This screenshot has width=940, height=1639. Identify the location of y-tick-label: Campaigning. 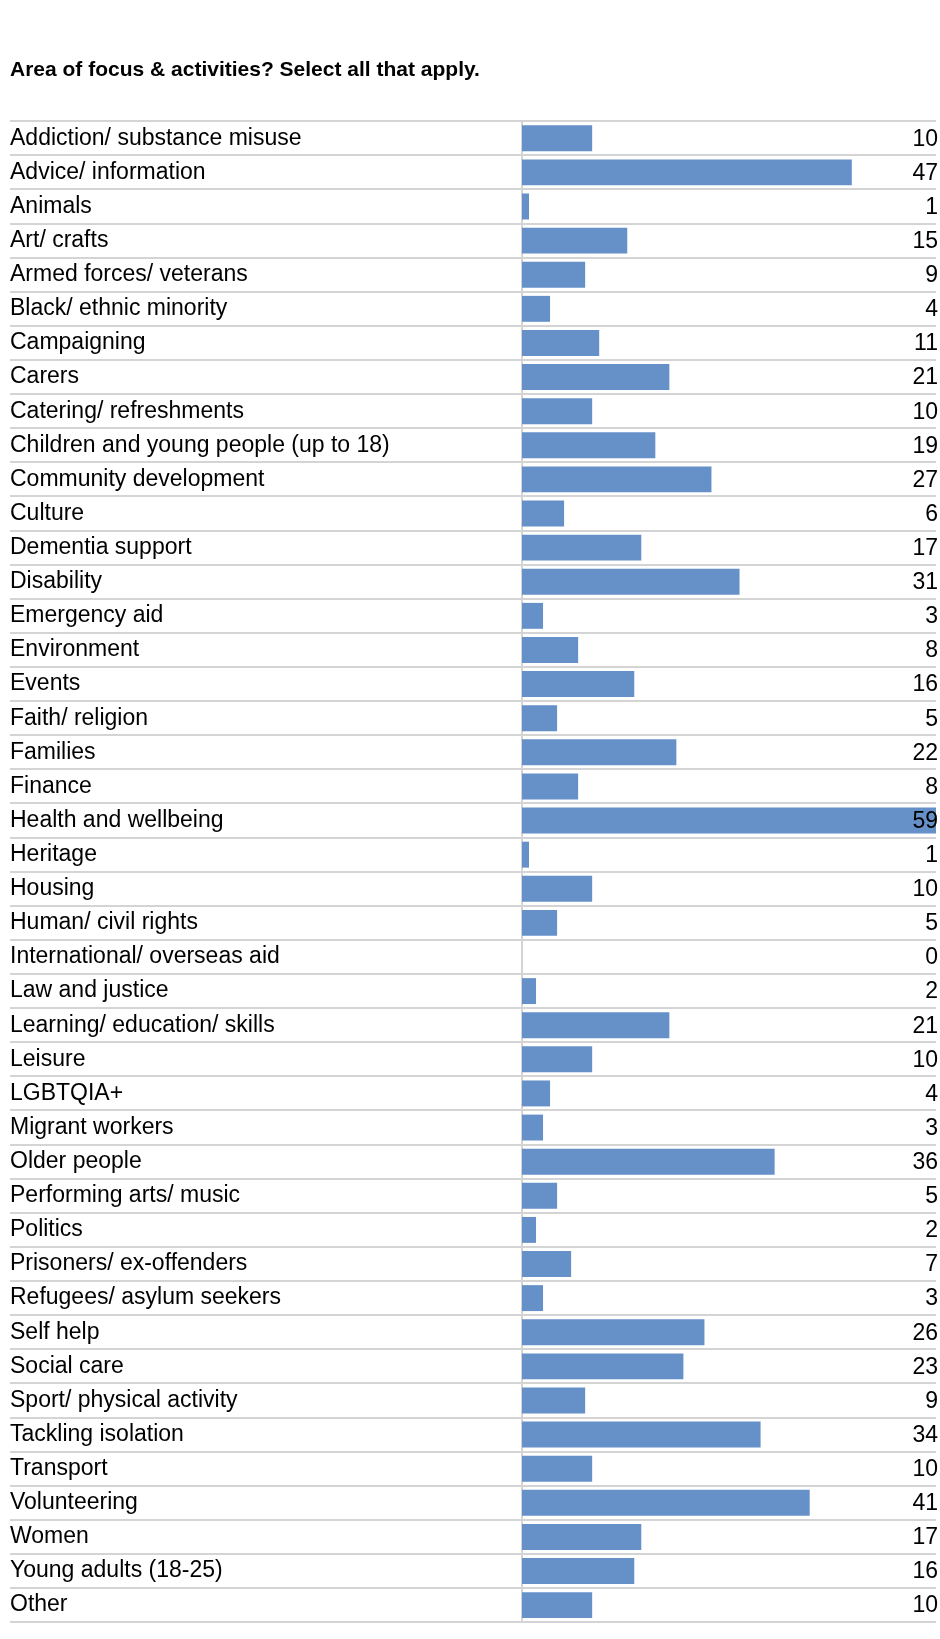
(78, 341).